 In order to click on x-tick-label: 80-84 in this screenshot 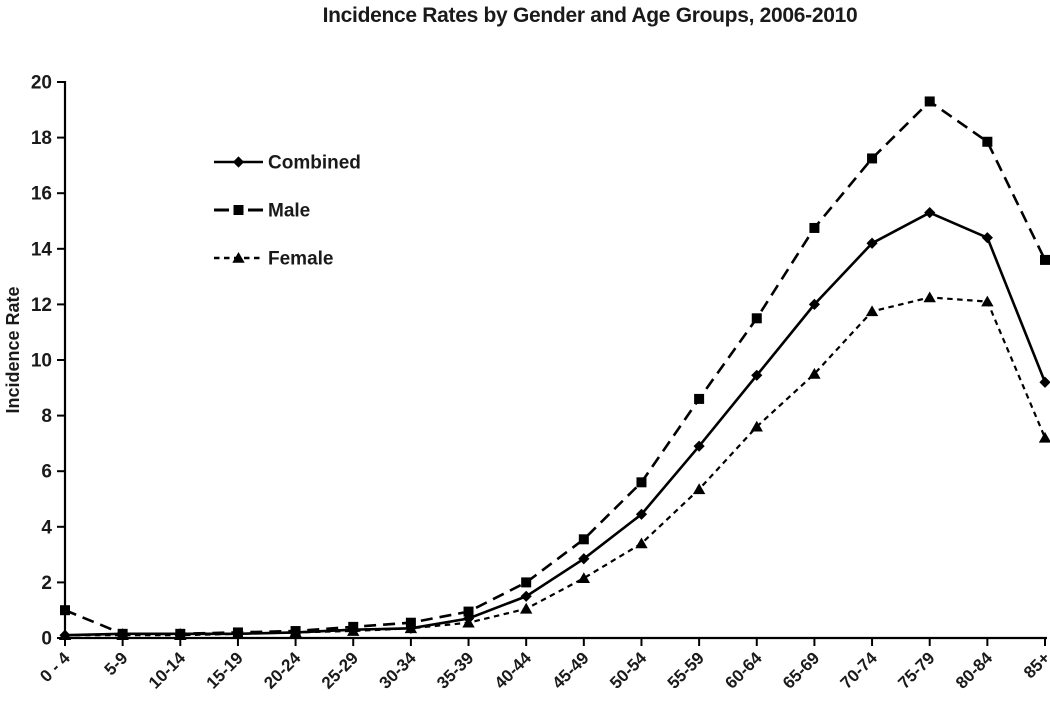, I will do `click(974, 670)`.